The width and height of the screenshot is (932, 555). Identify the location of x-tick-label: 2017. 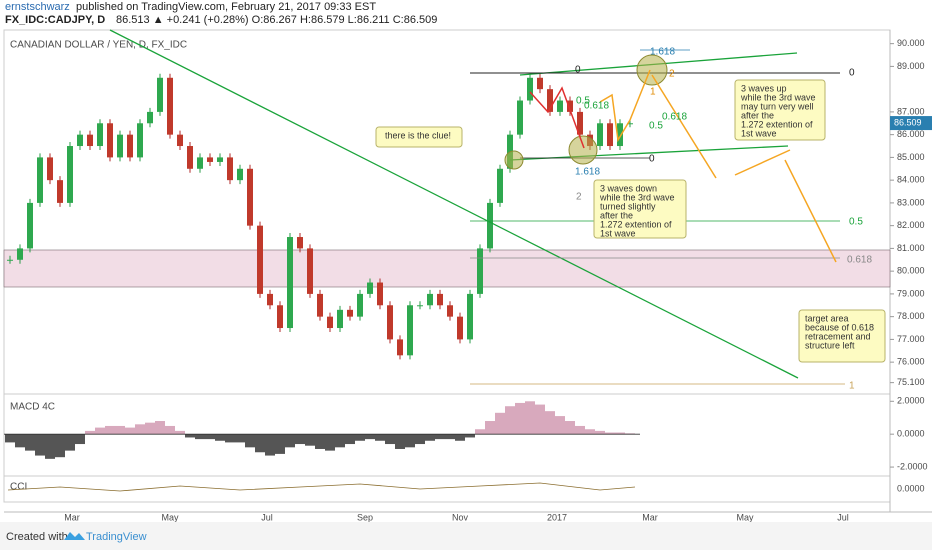
(557, 517).